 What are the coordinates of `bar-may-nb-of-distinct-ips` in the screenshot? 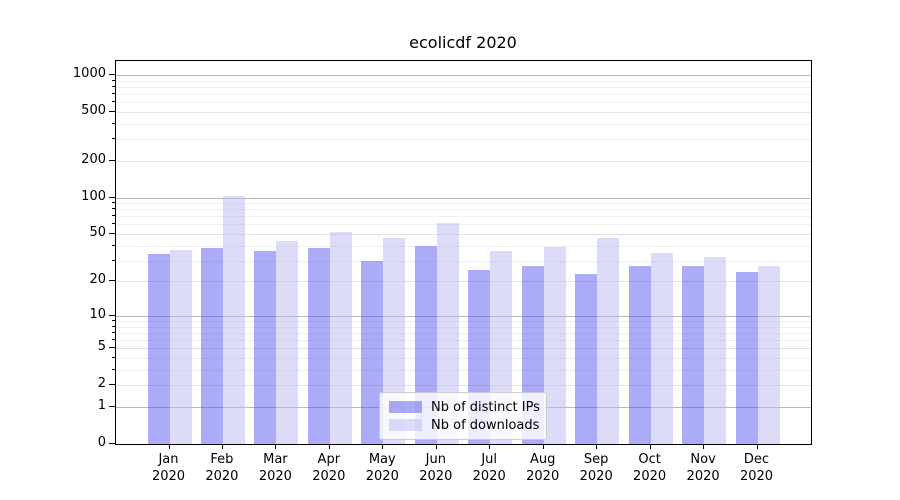 It's located at (372, 352).